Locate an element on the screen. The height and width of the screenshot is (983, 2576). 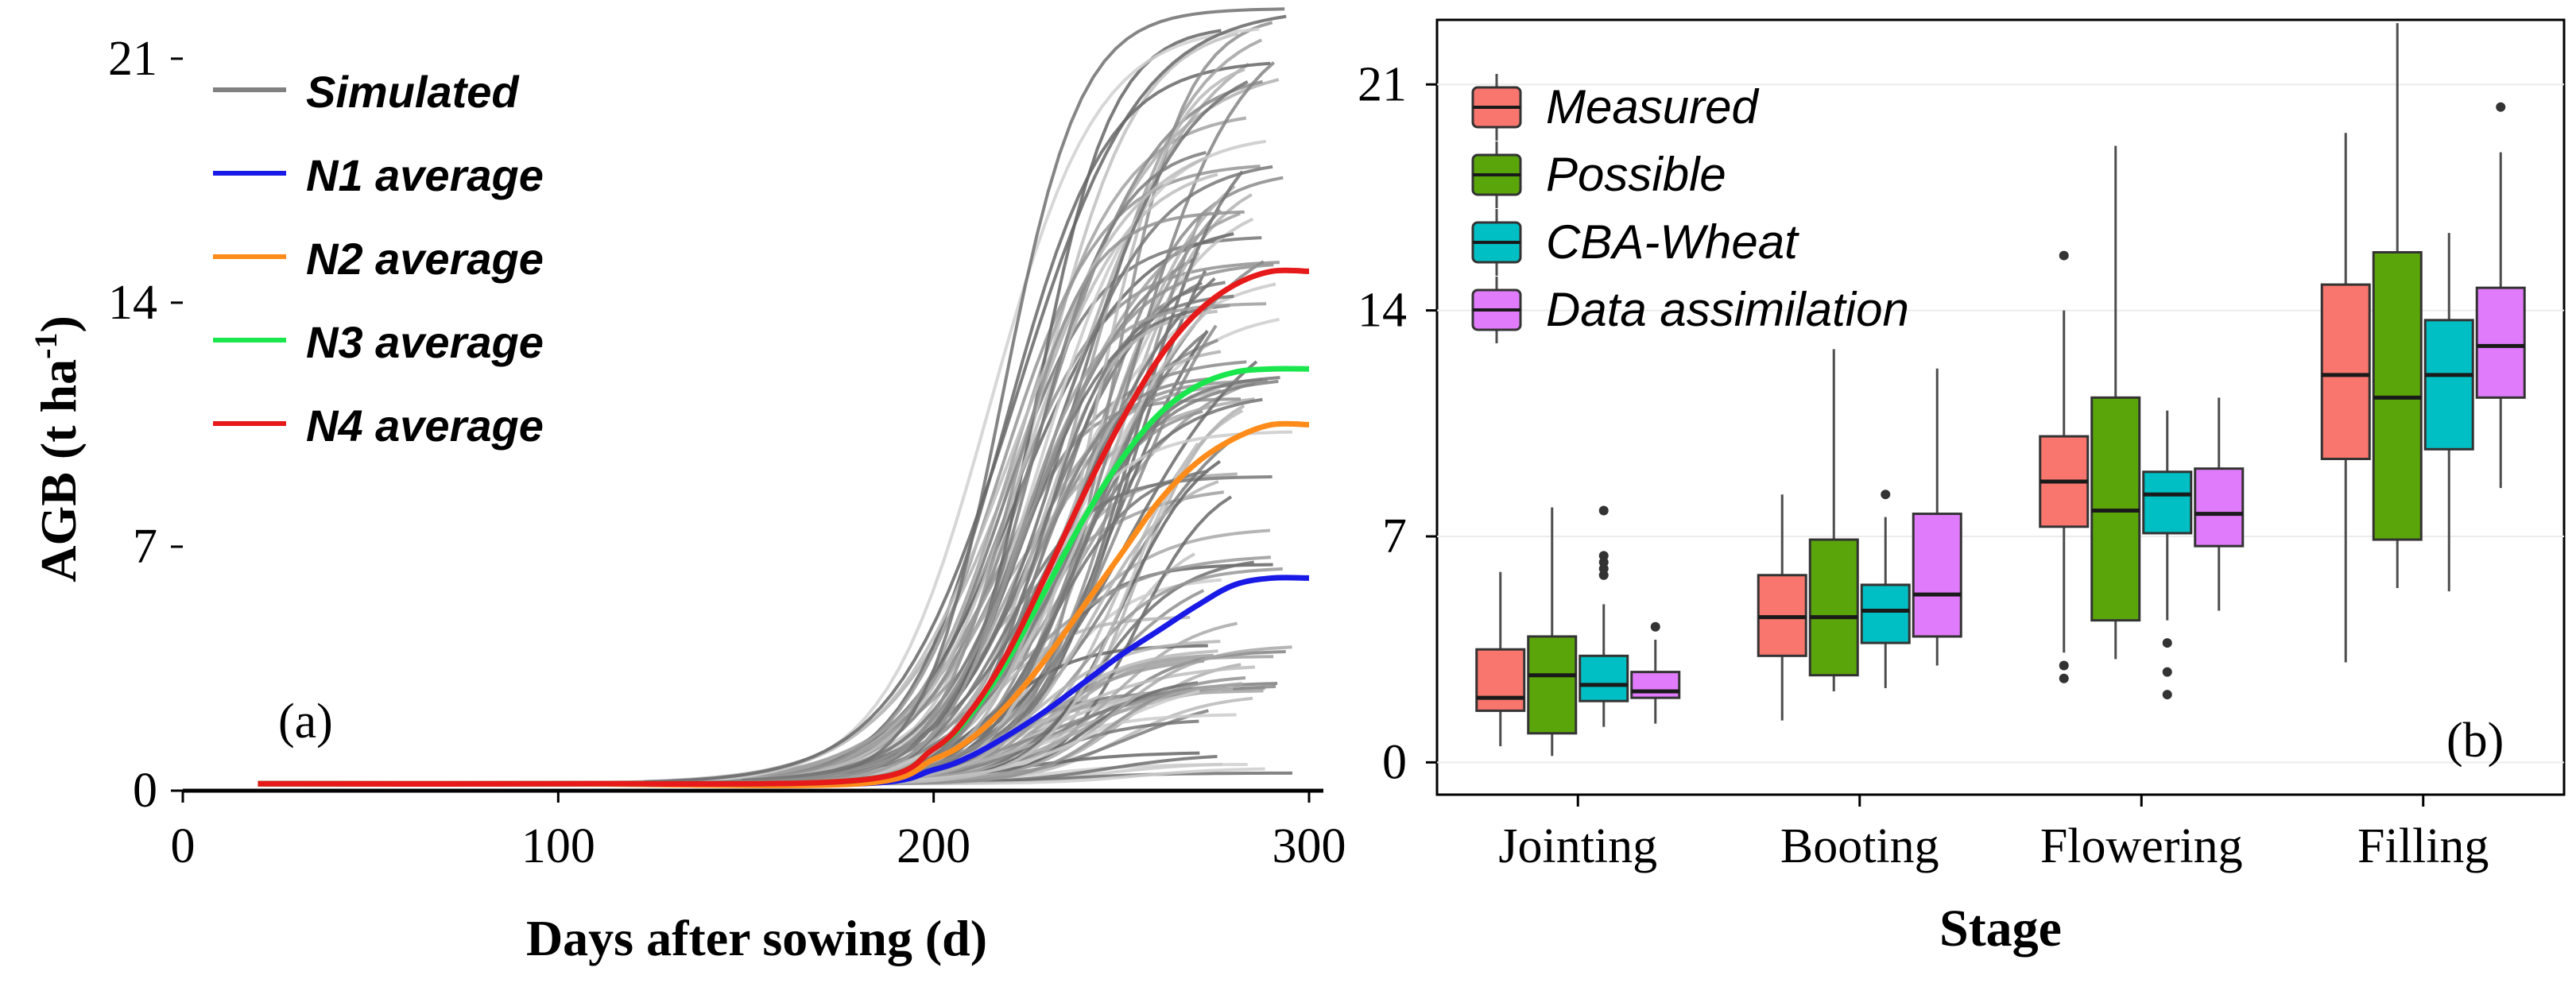
x-ticks-b: Jointing Booting Flowering Filling is located at coordinates (1993, 834).